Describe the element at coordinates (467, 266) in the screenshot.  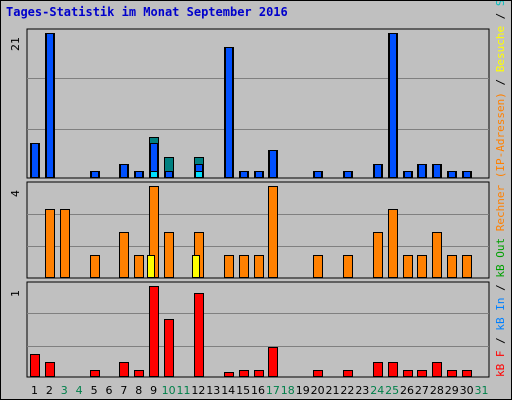
I see `bar-rechner-ip-adressen--day-30` at that location.